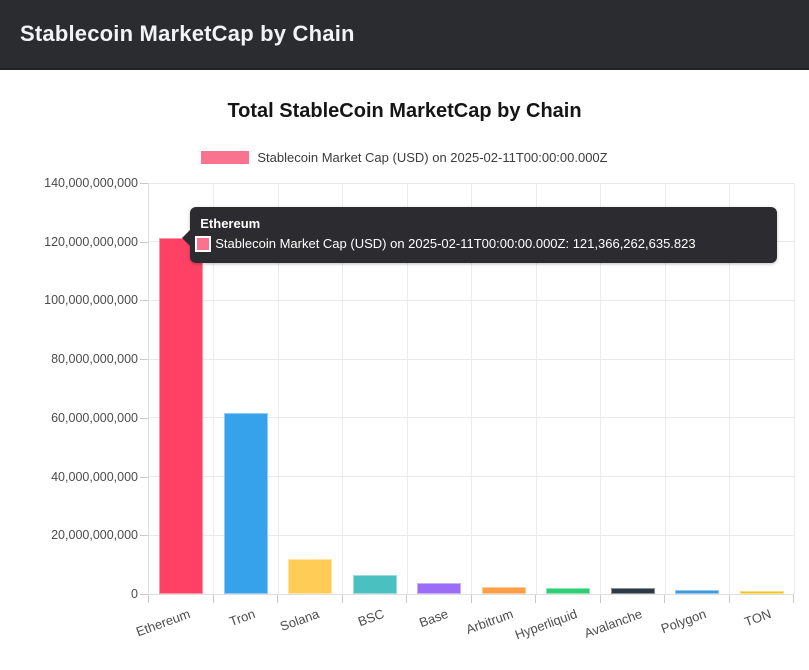 The width and height of the screenshot is (809, 670). Describe the element at coordinates (94, 535) in the screenshot. I see `y-tick-label: 20,000,000,000` at that location.